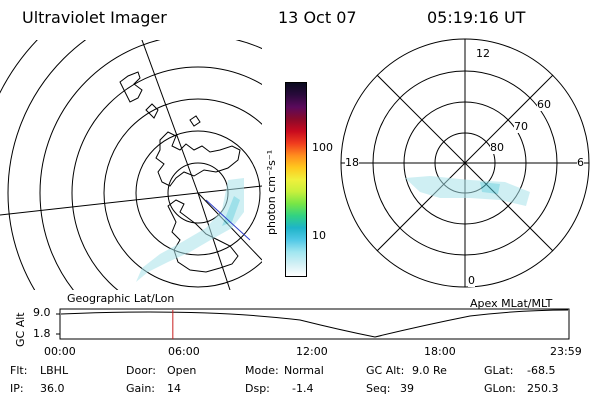  What do you see at coordinates (471, 280) in the screenshot?
I see `mlt-label-0: 0` at bounding box center [471, 280].